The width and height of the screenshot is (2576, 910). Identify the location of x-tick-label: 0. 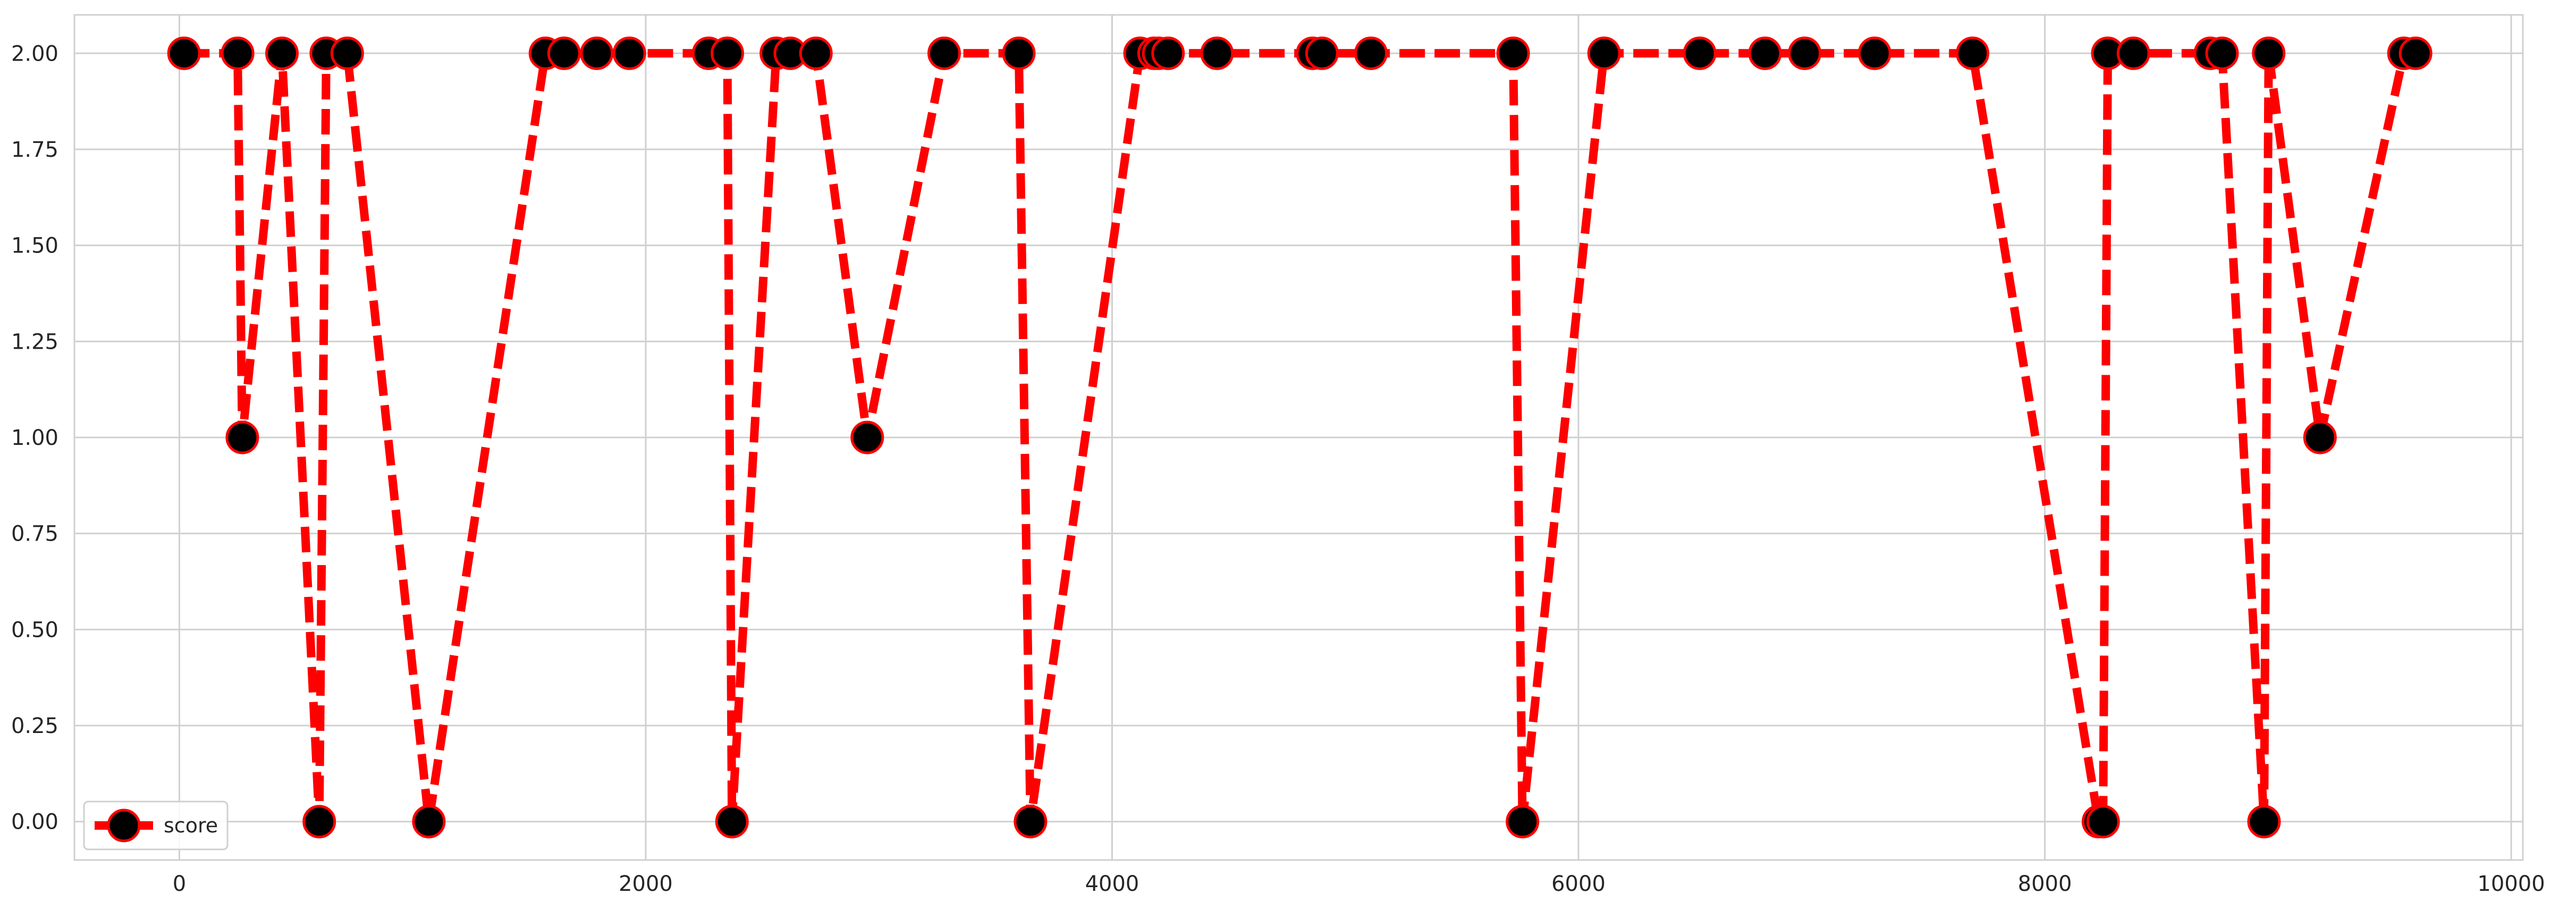
(179, 884).